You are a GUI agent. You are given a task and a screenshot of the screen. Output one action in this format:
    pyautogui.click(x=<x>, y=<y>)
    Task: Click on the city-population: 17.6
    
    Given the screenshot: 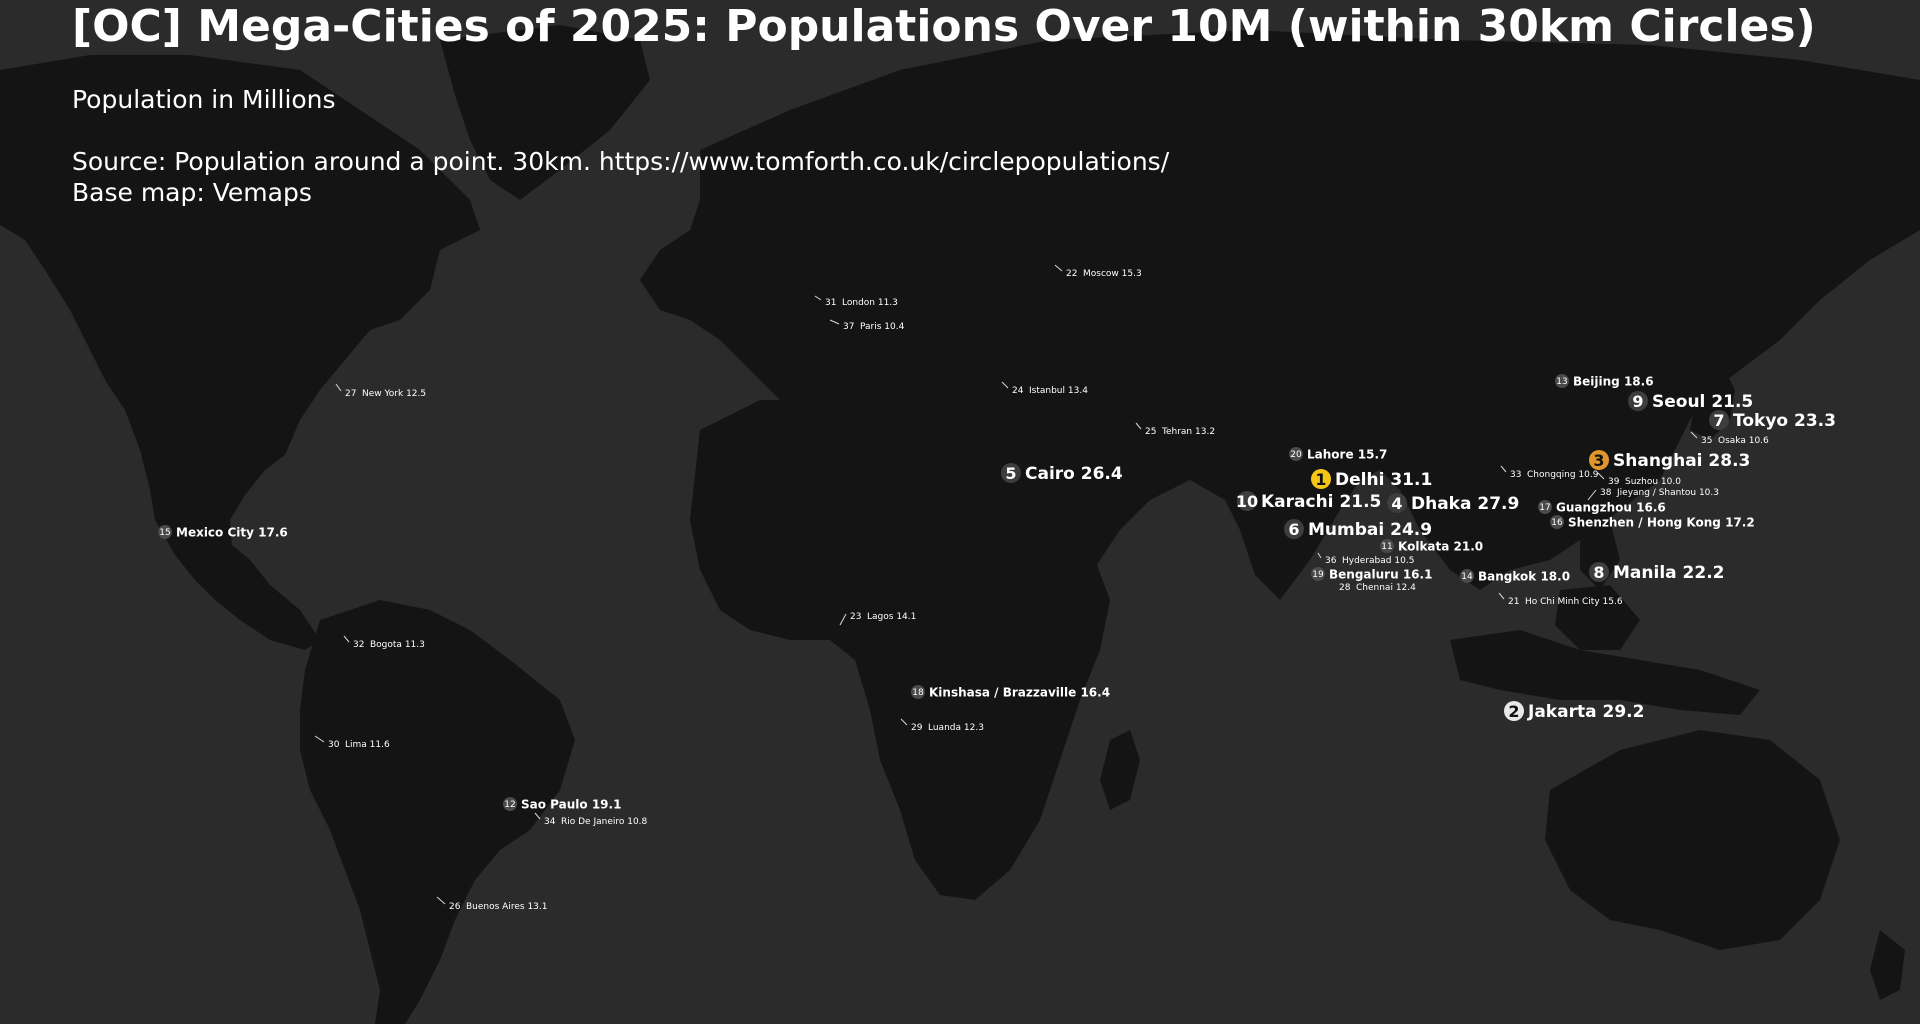 What is the action you would take?
    pyautogui.click(x=273, y=532)
    